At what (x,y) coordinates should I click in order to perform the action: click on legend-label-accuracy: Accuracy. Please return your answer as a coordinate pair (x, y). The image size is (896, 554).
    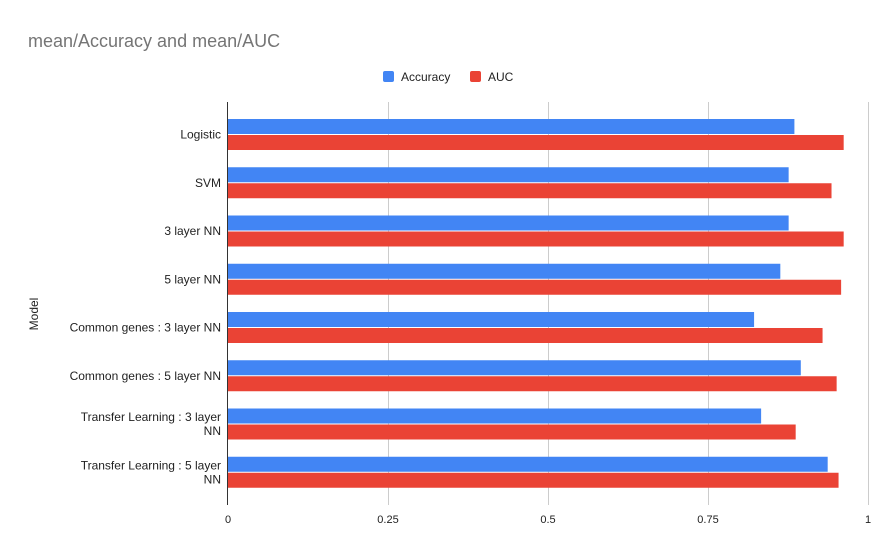
    Looking at the image, I should click on (425, 77).